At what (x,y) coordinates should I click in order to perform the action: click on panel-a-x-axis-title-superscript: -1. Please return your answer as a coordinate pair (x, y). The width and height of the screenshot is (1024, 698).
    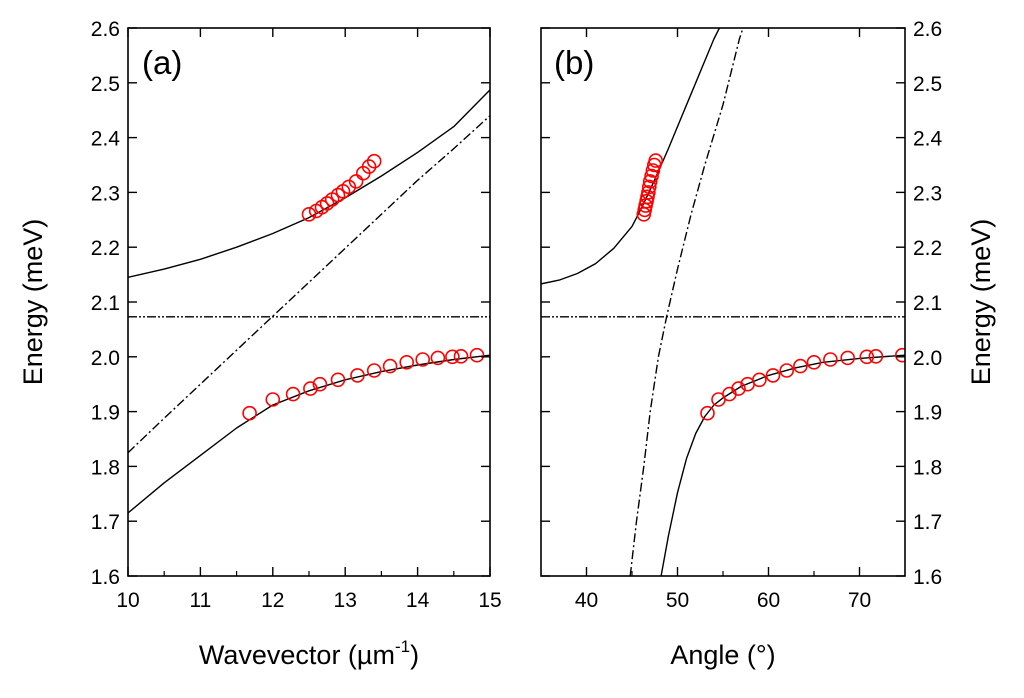
    Looking at the image, I should click on (402, 646).